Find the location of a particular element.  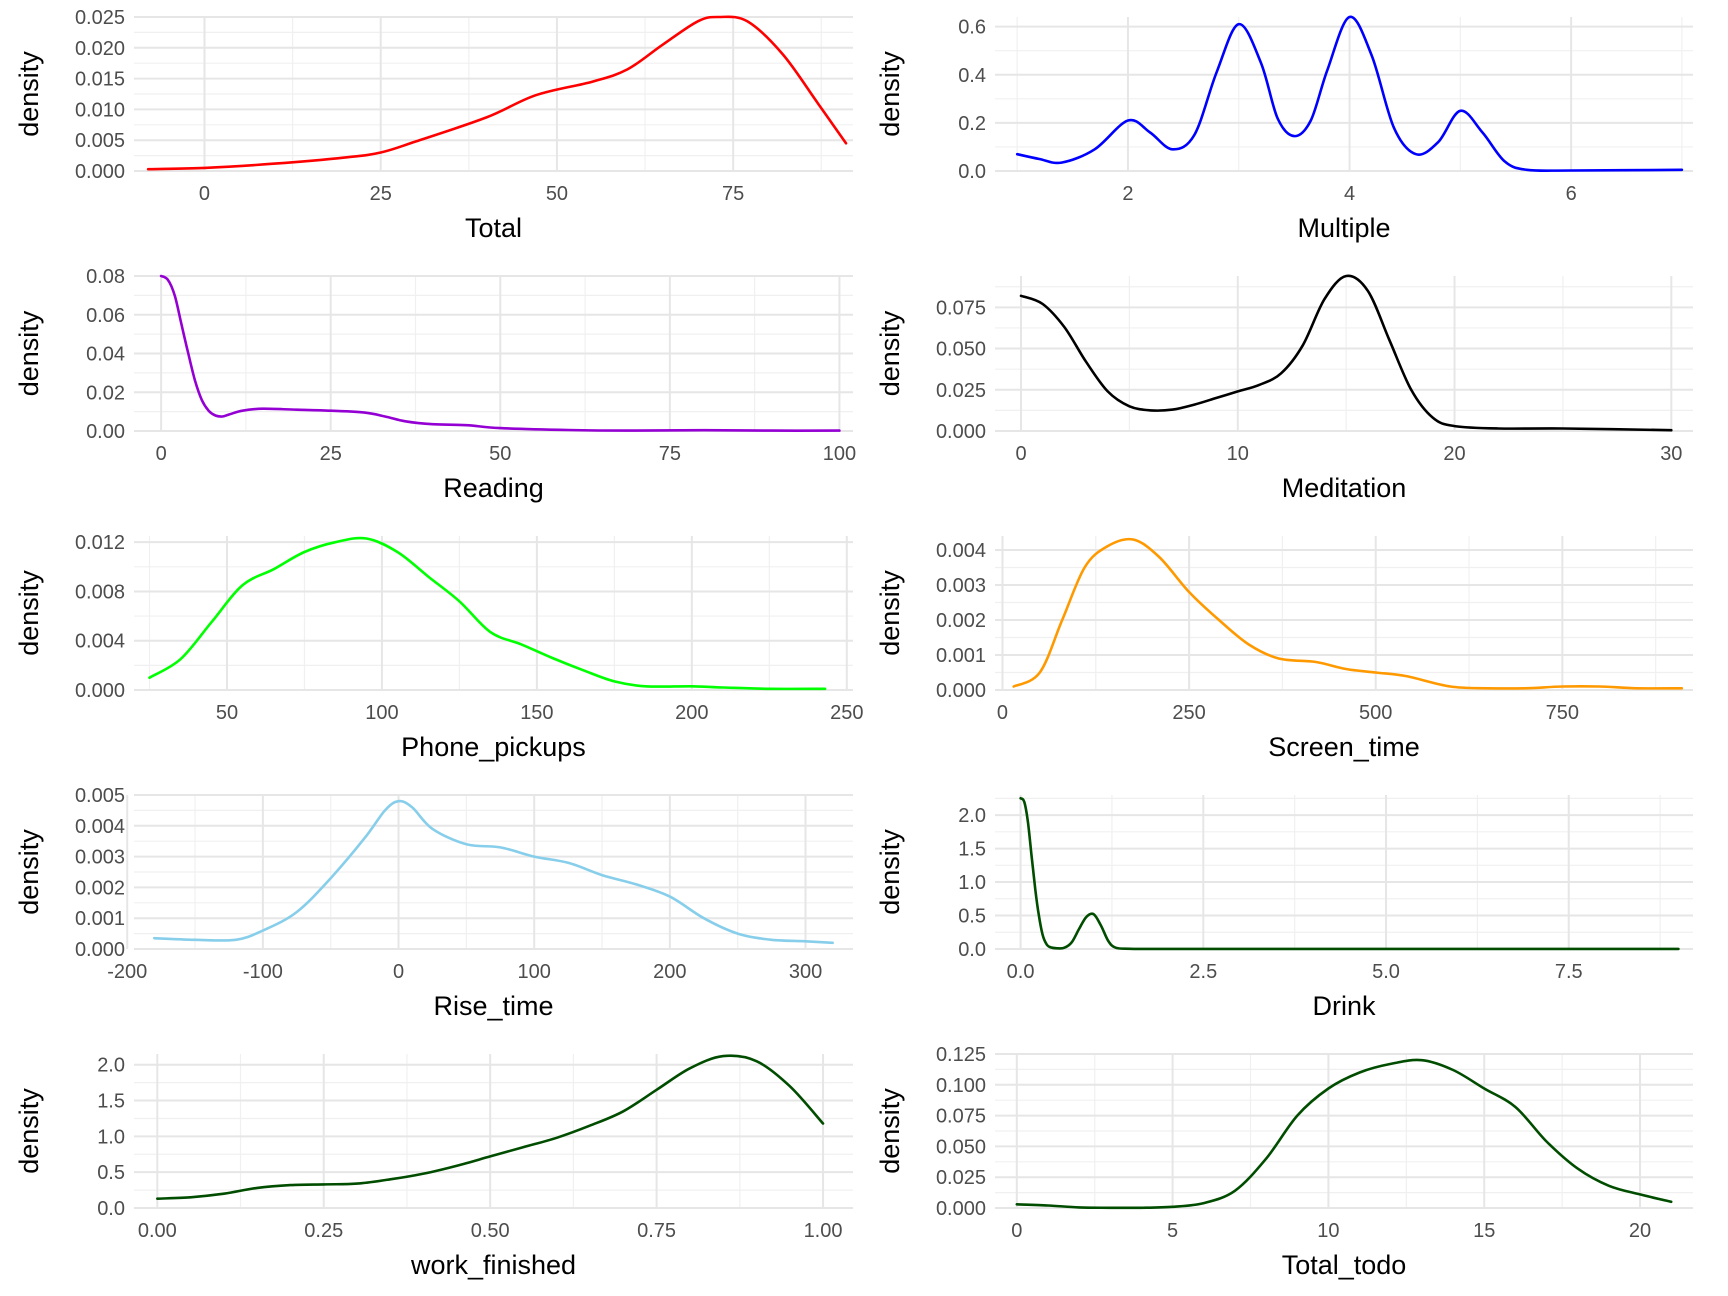

meditation-y-tick-label: 0.075 is located at coordinates (961, 308).